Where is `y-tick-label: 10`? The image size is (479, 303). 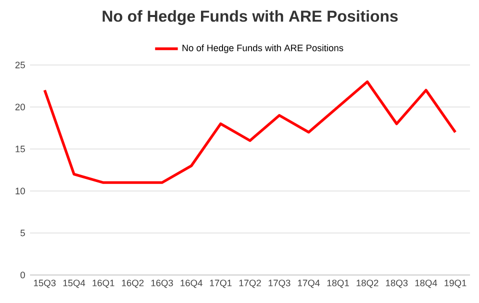
y-tick-label: 10 is located at coordinates (20, 191).